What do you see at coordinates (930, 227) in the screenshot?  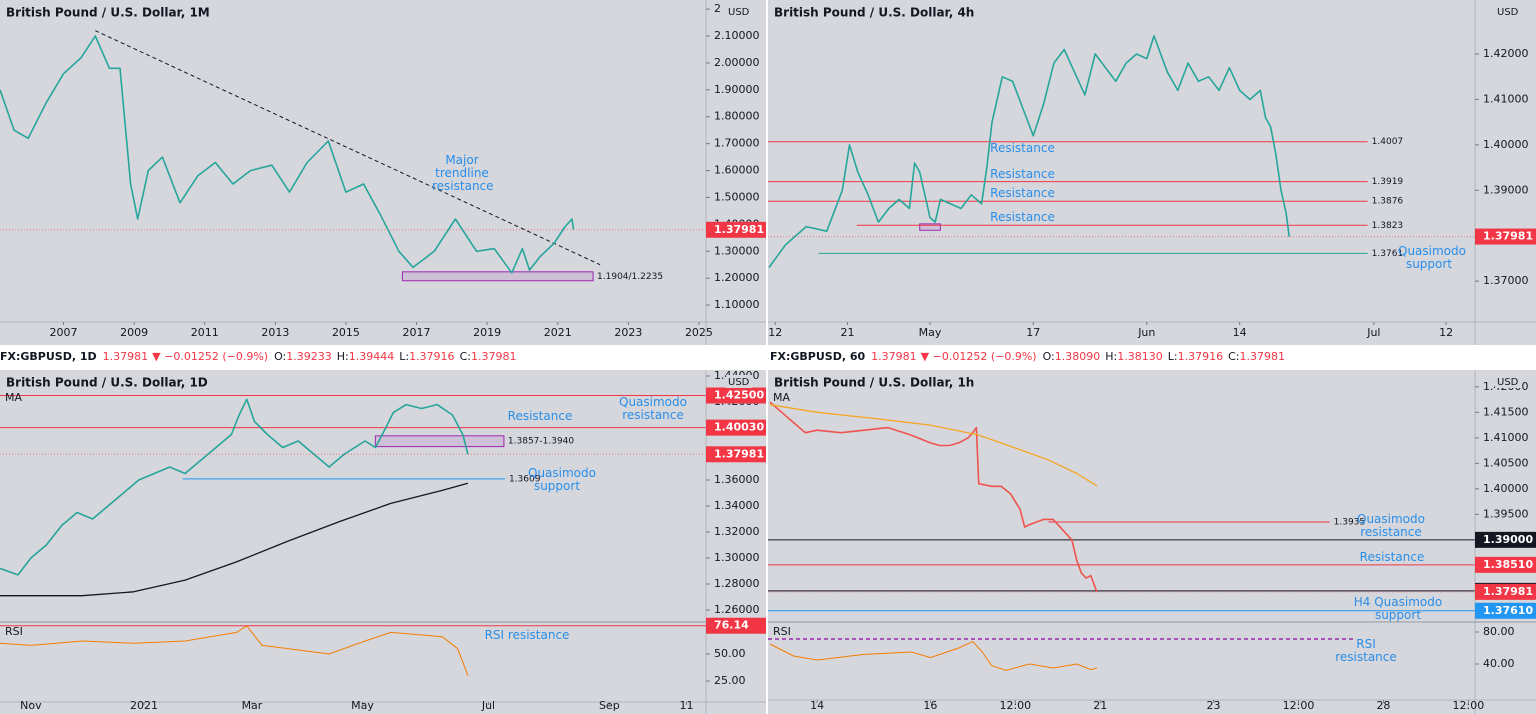 I see `zone-box` at bounding box center [930, 227].